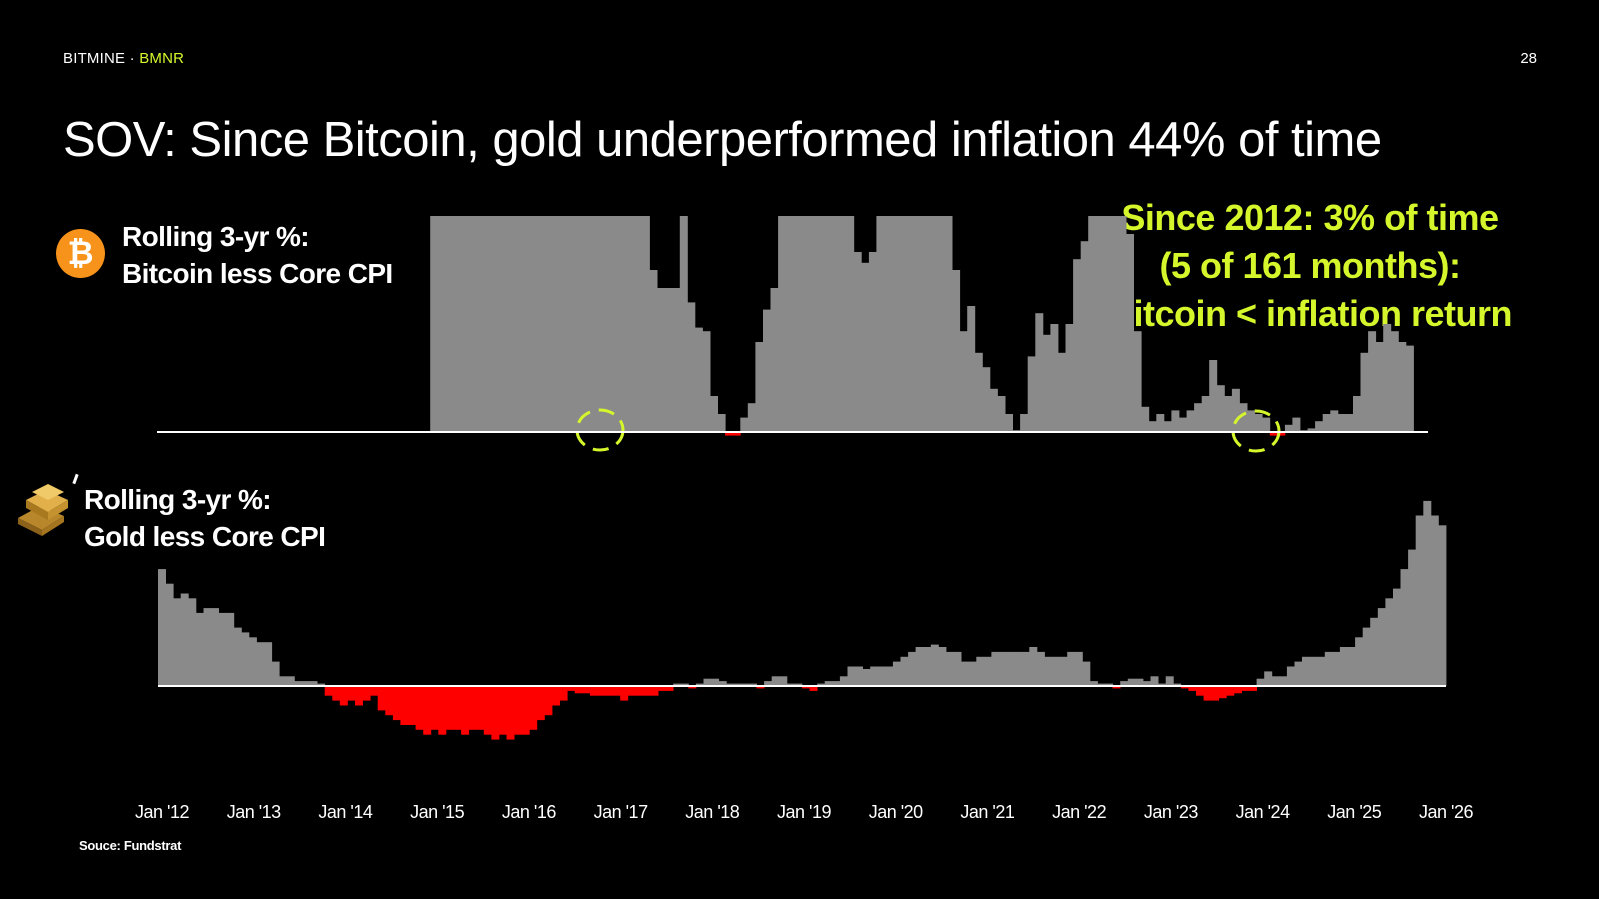 The height and width of the screenshot is (899, 1599). What do you see at coordinates (94, 58) in the screenshot?
I see `brand-name: BITMINE` at bounding box center [94, 58].